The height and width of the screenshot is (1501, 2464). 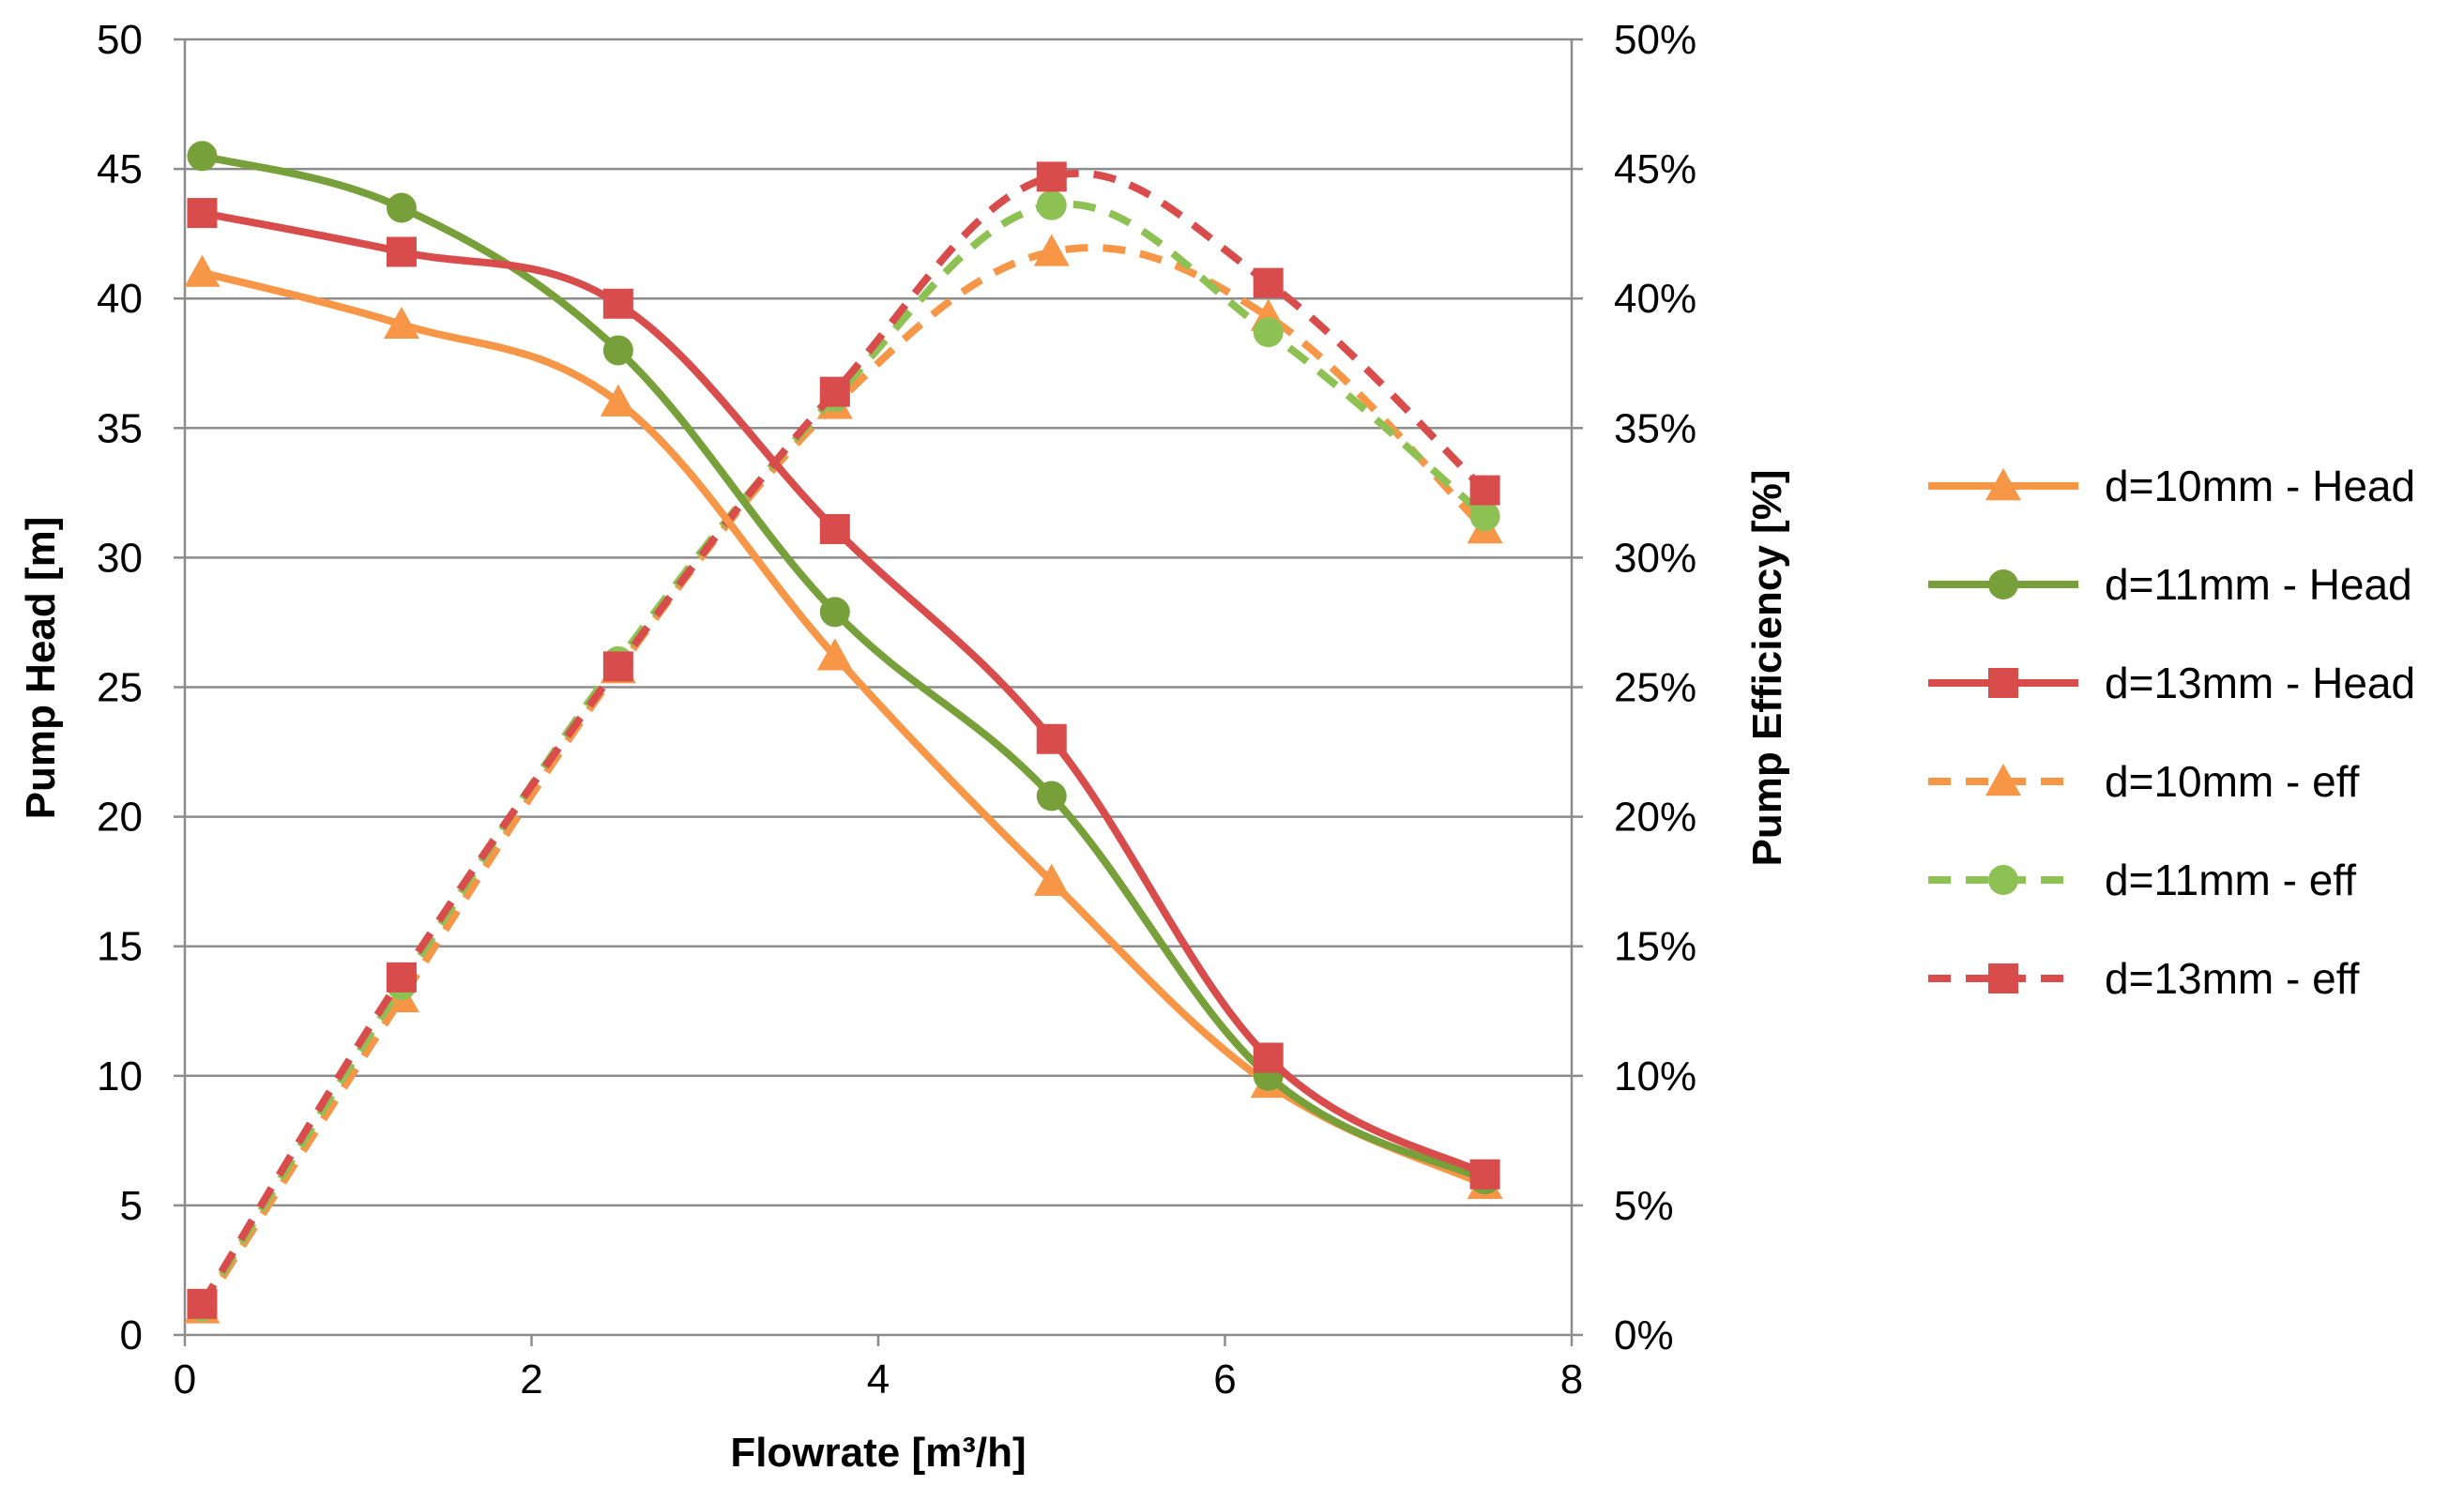 What do you see at coordinates (2259, 584) in the screenshot?
I see `legend-label: d=11mm - Head` at bounding box center [2259, 584].